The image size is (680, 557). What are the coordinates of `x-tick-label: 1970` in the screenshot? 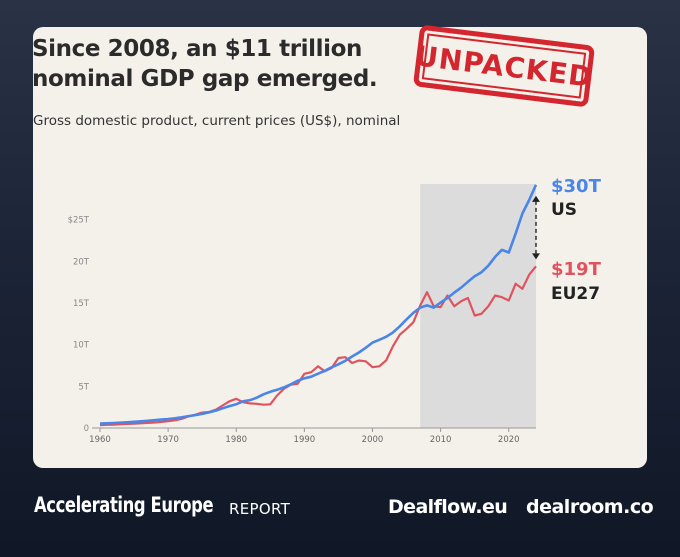 It's located at (168, 440).